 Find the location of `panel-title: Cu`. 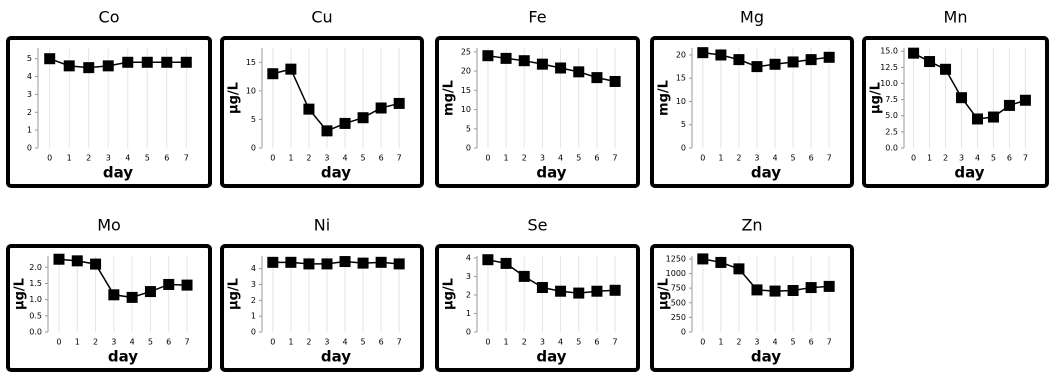

panel-title: Cu is located at coordinates (321, 17).